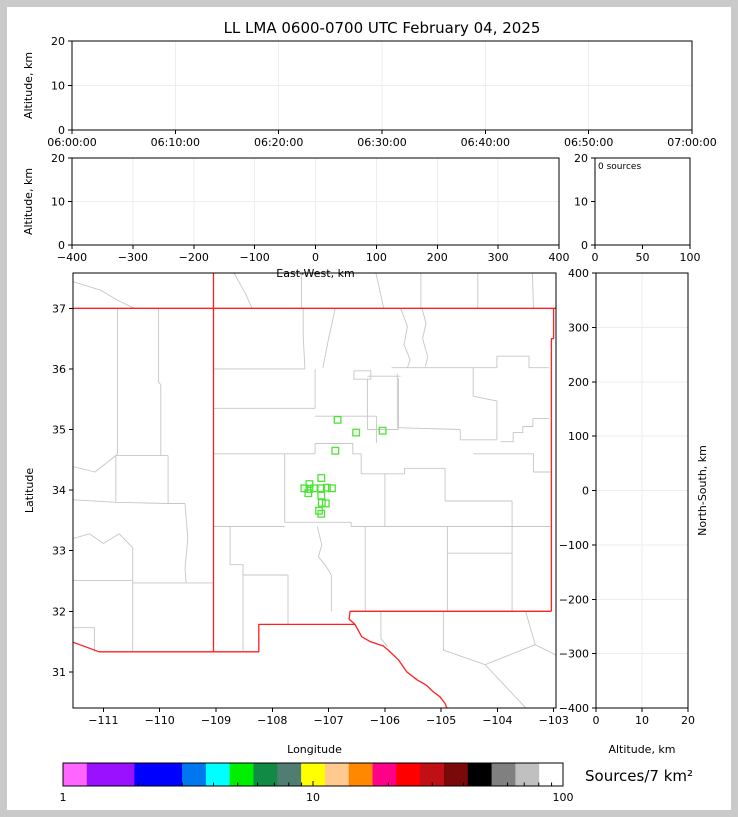 Image resolution: width=738 pixels, height=817 pixels. I want to click on x-tick-label: −106, so click(385, 720).